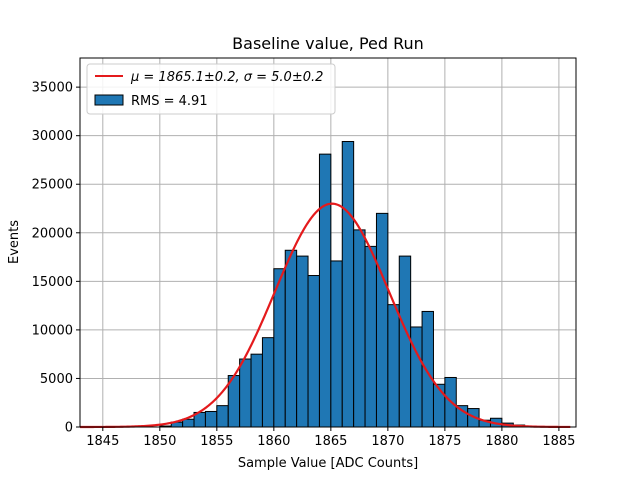 This screenshot has height=480, width=640. I want to click on x-tick-label: 1855, so click(216, 441).